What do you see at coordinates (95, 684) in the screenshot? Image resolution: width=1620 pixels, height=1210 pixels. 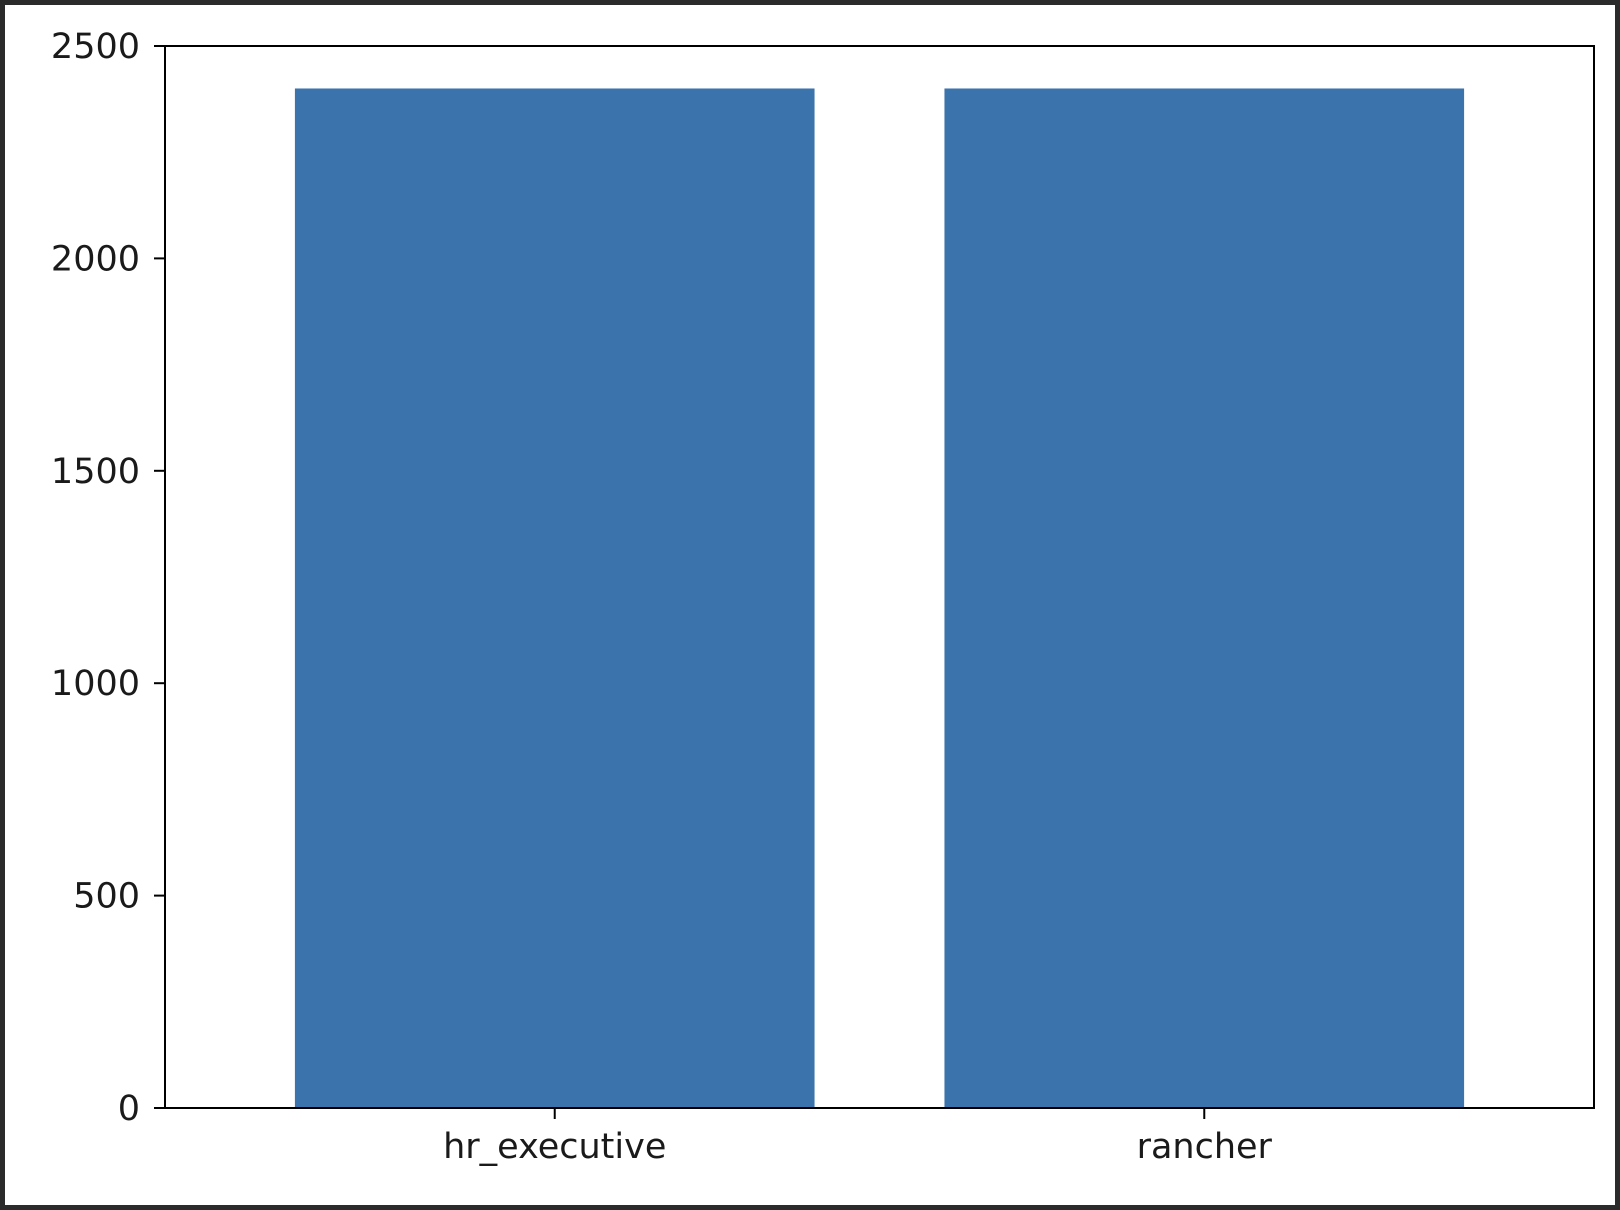 I see `y-tick-label: 1000` at bounding box center [95, 684].